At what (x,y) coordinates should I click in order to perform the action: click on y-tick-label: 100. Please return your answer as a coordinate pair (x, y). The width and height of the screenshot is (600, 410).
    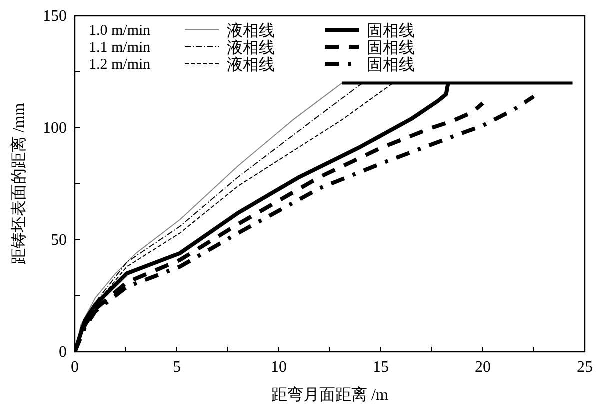
    Looking at the image, I should click on (55, 128).